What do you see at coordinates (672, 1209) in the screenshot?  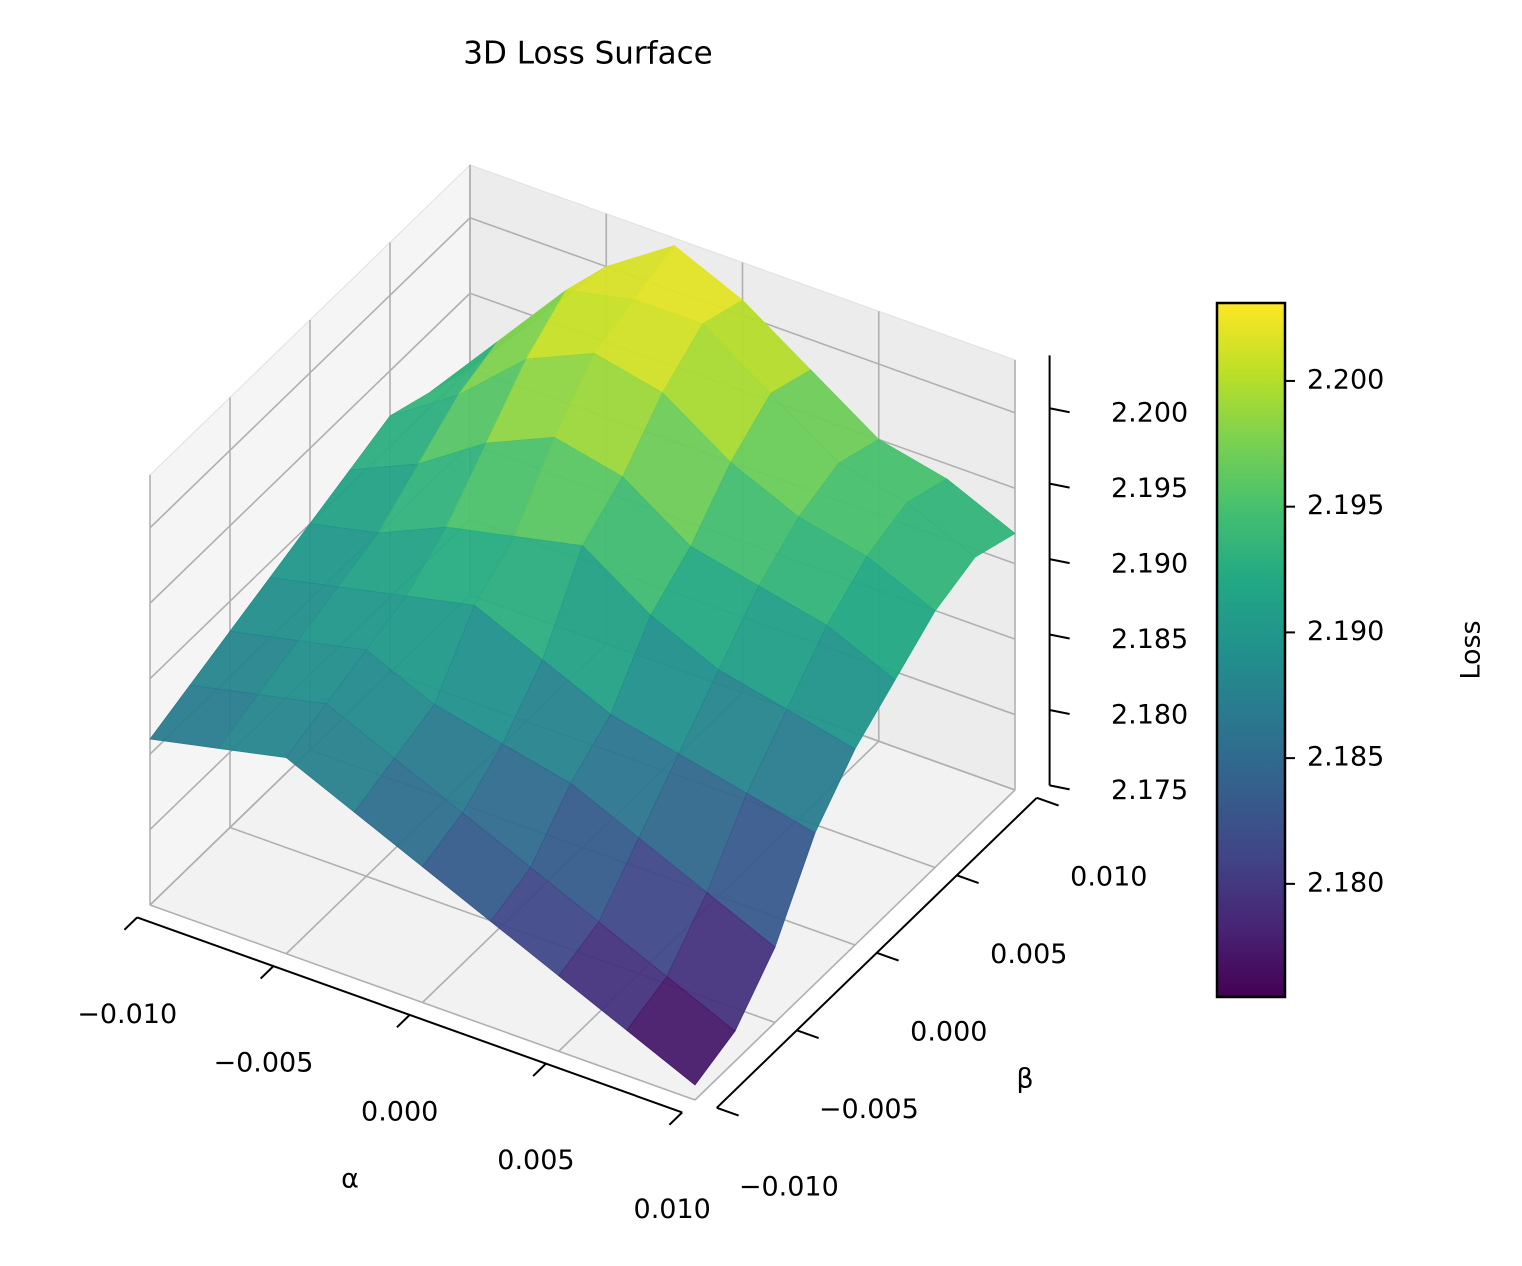 I see `x-tick-label: 0.010` at bounding box center [672, 1209].